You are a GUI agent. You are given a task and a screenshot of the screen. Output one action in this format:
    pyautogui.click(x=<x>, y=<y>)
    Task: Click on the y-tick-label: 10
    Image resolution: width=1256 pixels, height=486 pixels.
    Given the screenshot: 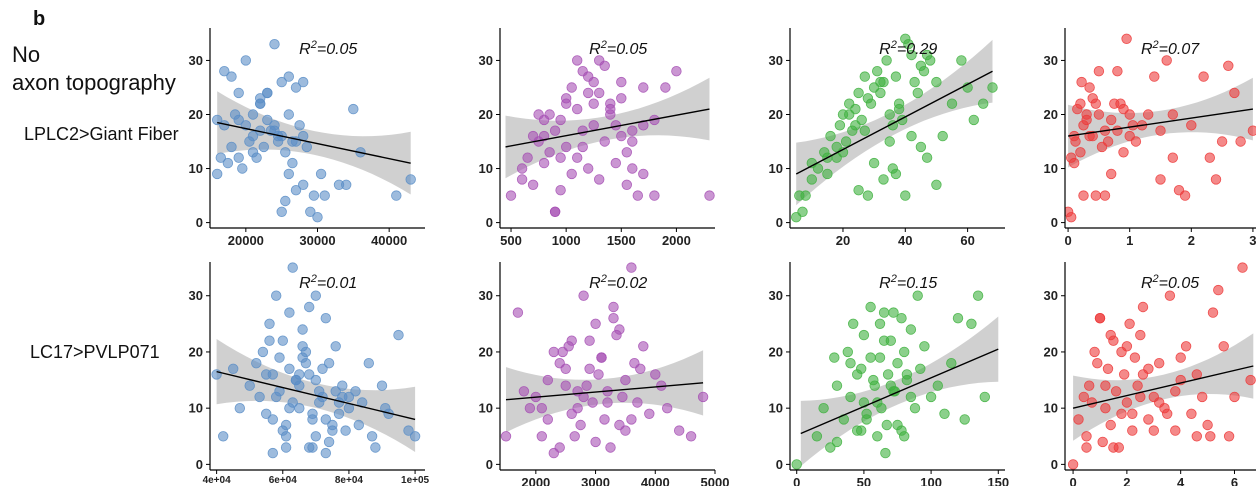 What is the action you would take?
    pyautogui.click(x=196, y=408)
    